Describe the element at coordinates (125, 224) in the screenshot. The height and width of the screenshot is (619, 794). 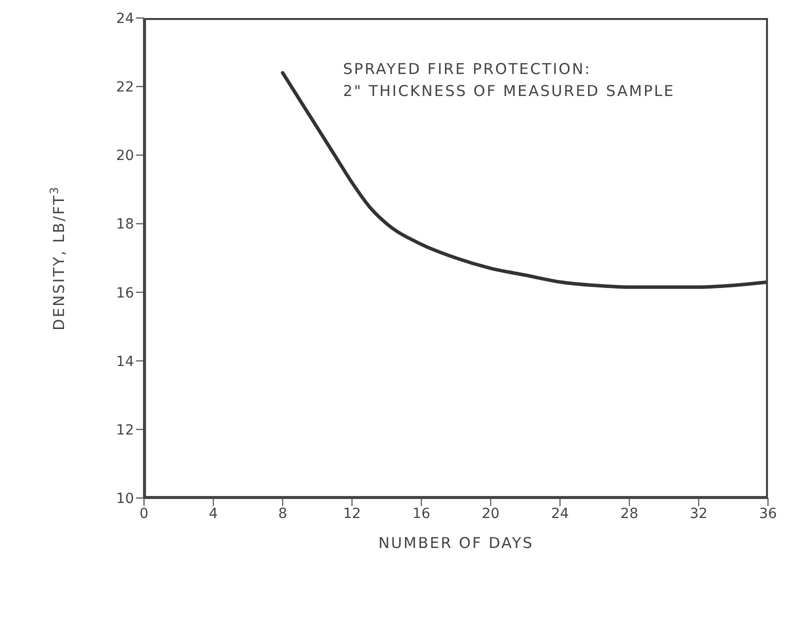
I see `y-tick-label: 18` at that location.